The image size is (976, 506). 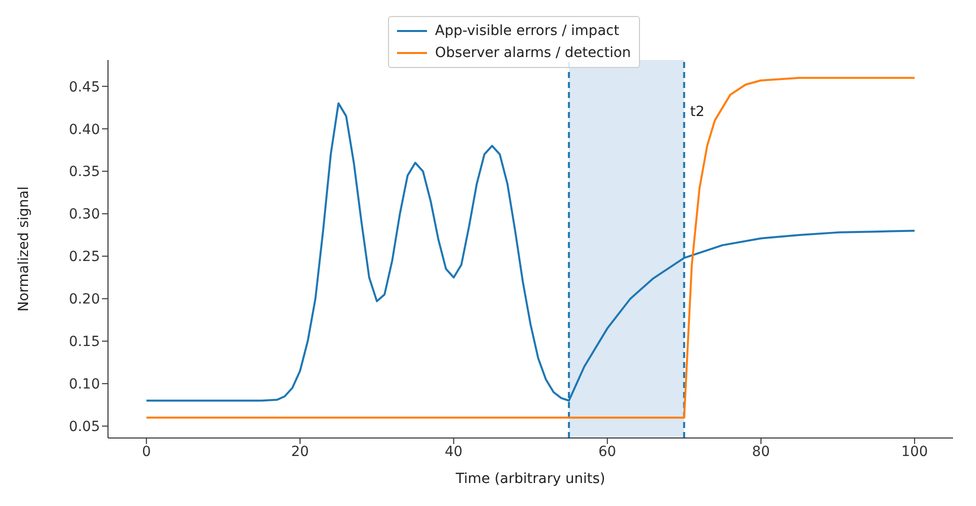 I want to click on x-tick-label: 100, so click(x=914, y=452).